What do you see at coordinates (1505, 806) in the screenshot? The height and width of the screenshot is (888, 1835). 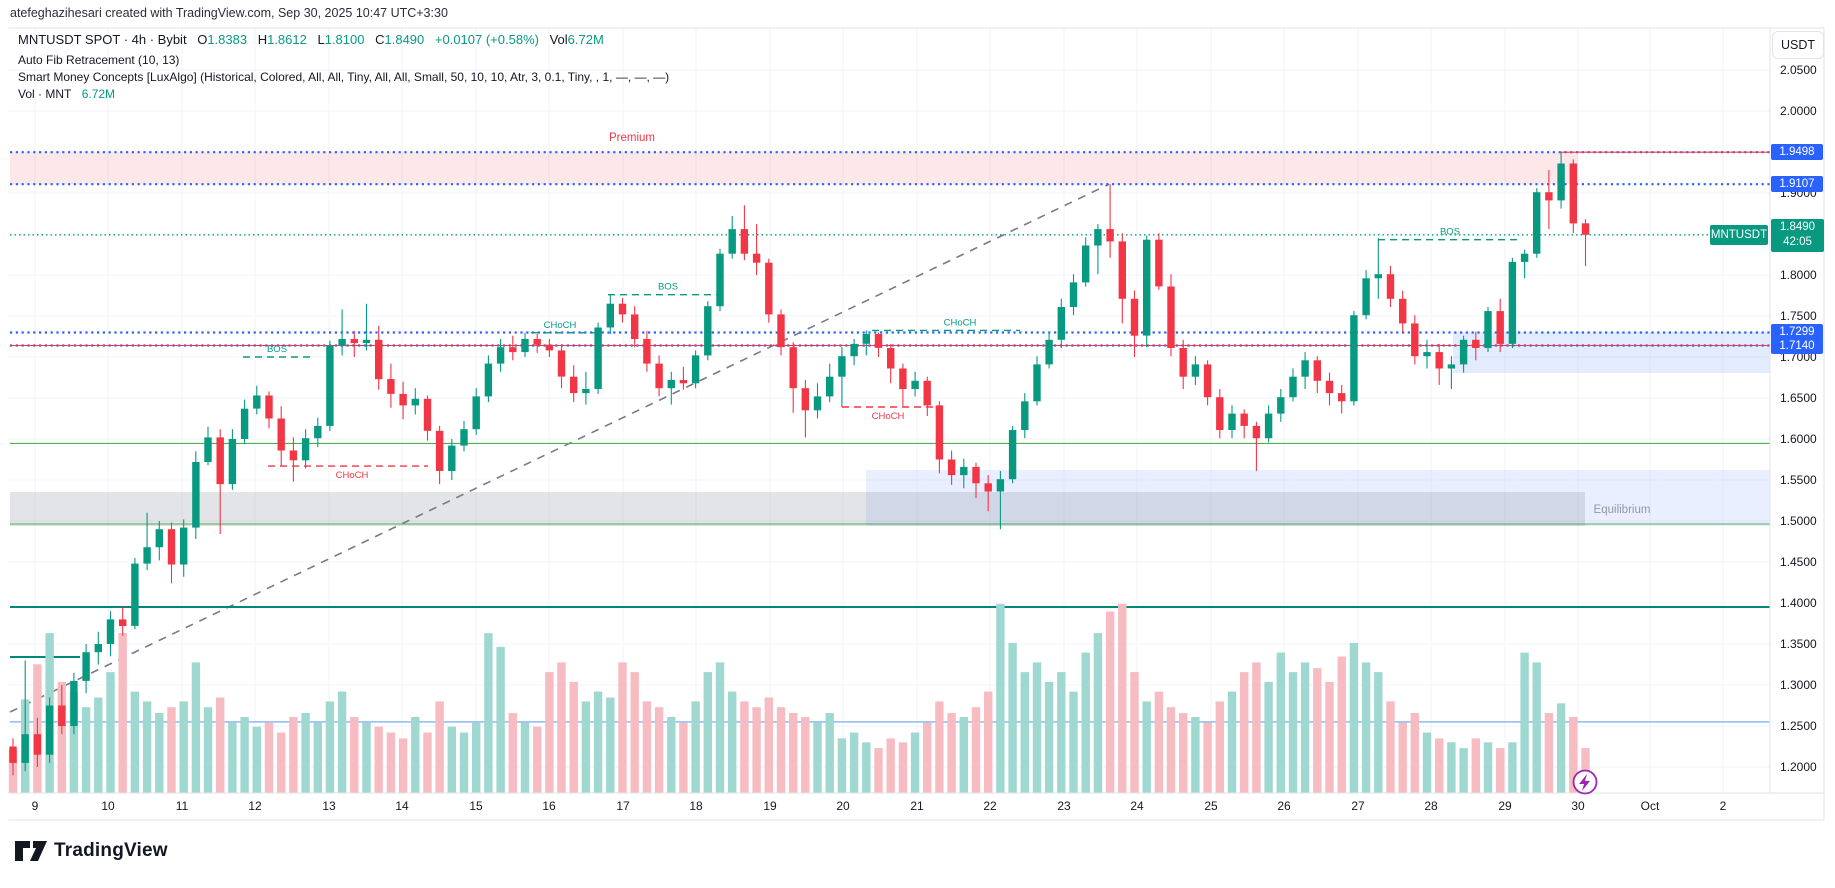 I see `time-axis-label: 29` at bounding box center [1505, 806].